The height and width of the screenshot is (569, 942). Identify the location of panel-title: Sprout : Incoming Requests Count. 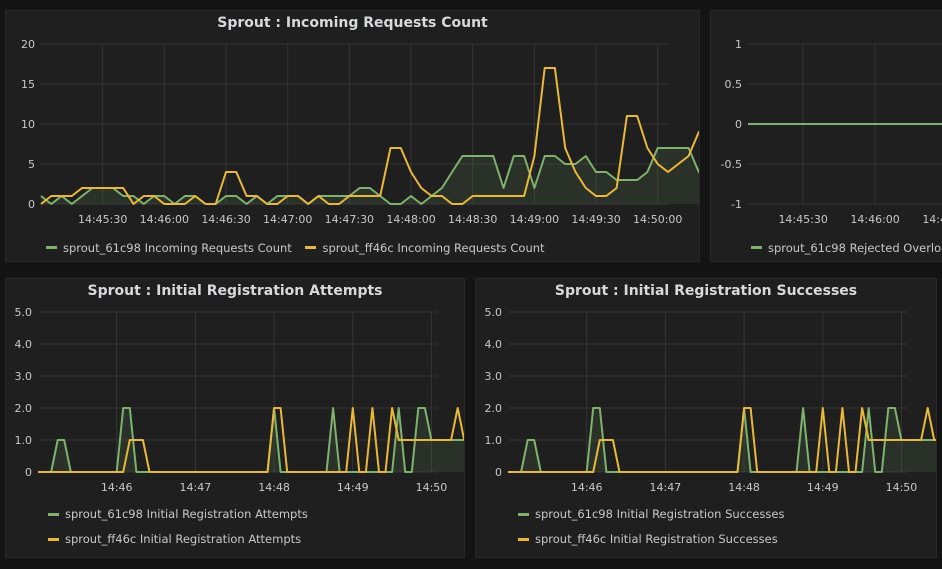
(352, 23).